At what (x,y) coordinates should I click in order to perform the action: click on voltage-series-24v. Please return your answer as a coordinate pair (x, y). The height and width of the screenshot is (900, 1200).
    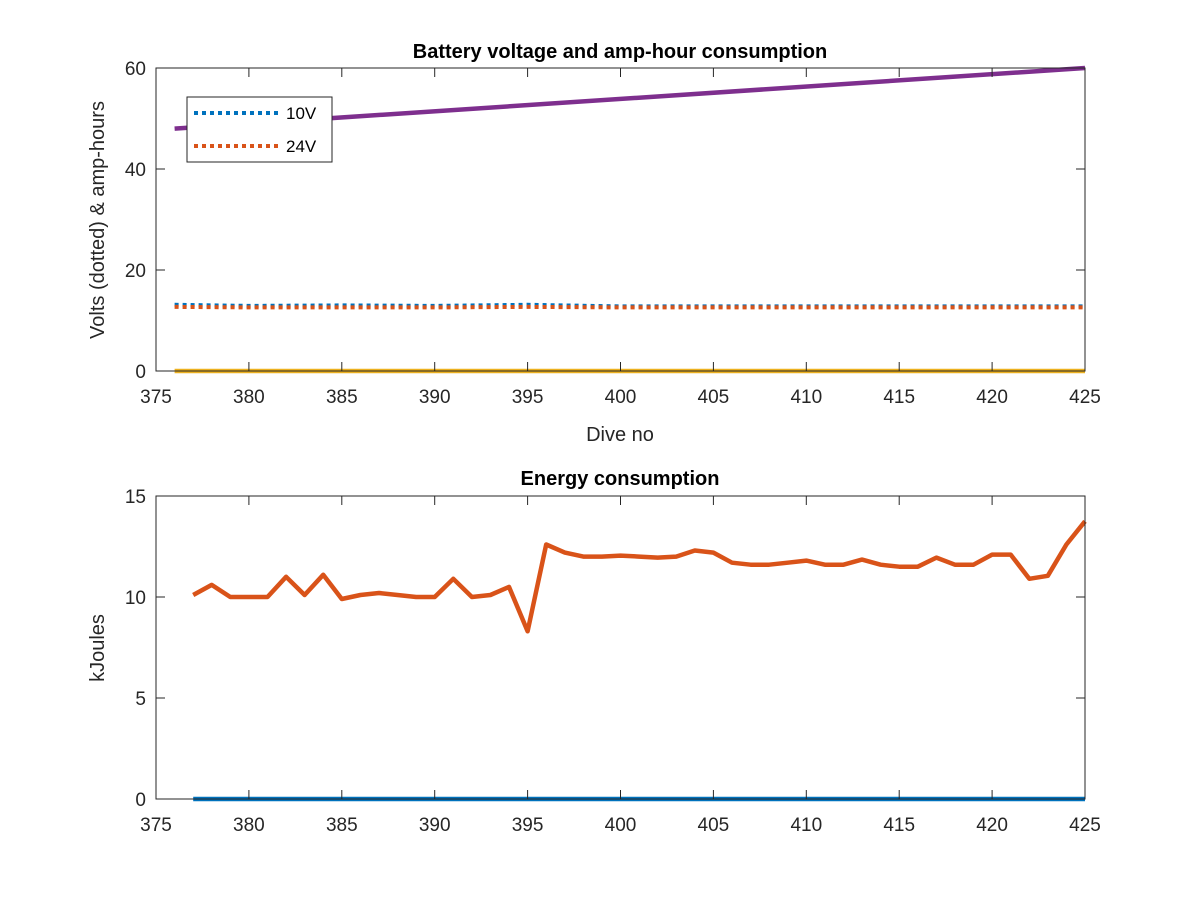
    Looking at the image, I should click on (629, 307).